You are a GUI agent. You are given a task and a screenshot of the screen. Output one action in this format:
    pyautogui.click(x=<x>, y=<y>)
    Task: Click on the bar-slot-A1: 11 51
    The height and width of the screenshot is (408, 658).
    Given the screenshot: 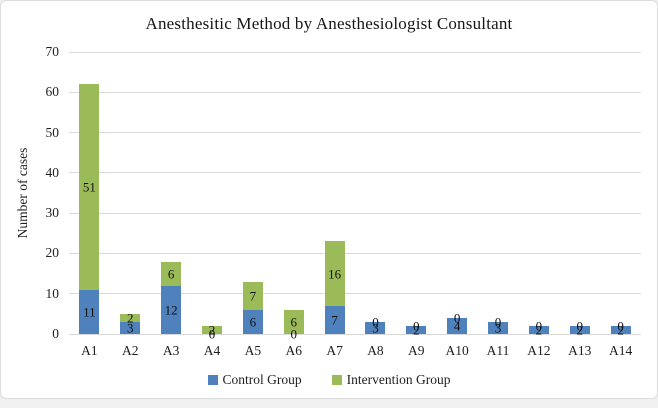 What is the action you would take?
    pyautogui.click(x=89, y=193)
    